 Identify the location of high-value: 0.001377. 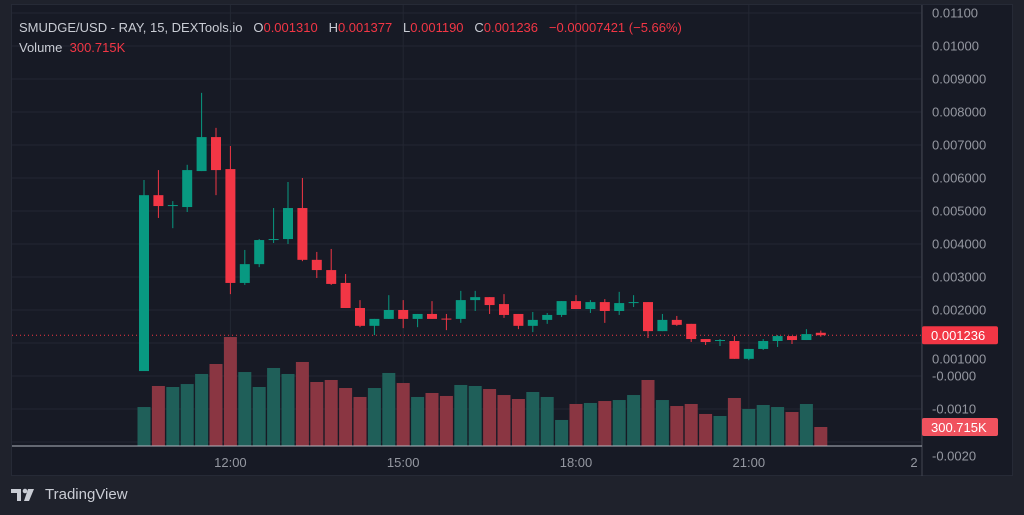
(365, 27).